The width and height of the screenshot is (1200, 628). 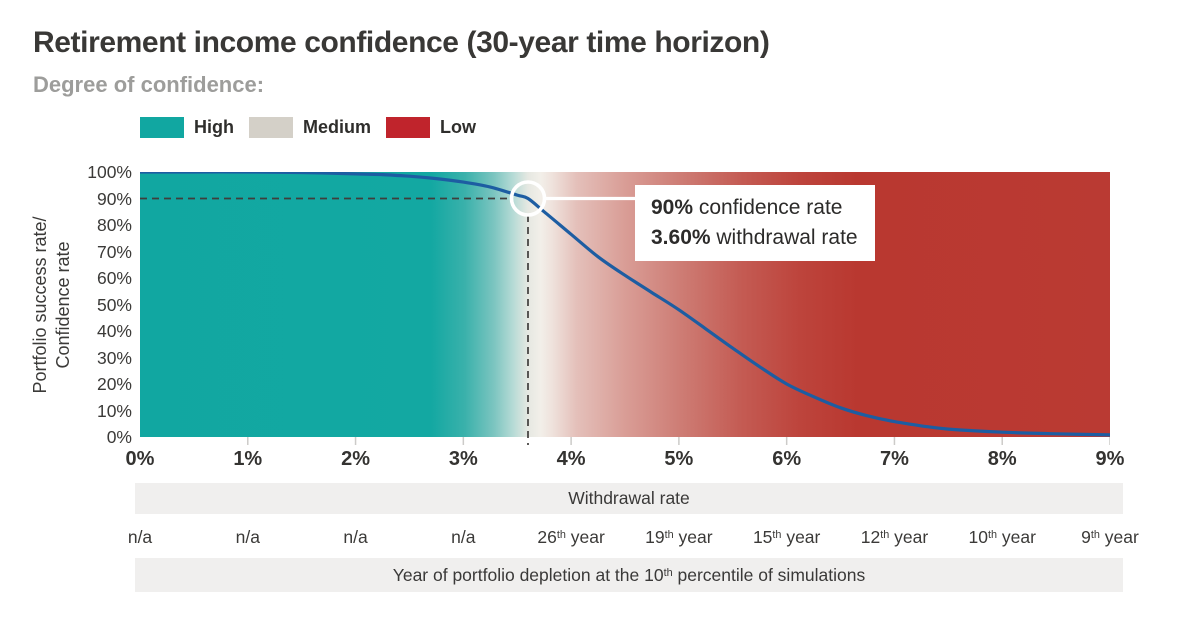 What do you see at coordinates (355, 459) in the screenshot?
I see `x-tick-label: 2%` at bounding box center [355, 459].